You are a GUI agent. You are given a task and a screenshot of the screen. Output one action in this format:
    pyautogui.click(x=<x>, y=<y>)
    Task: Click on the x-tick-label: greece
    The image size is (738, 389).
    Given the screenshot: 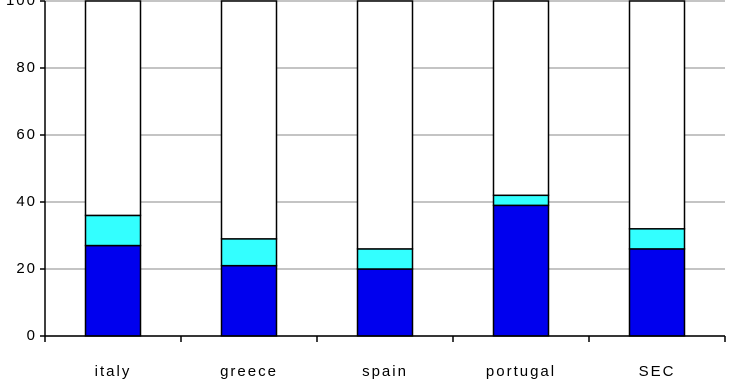 What is the action you would take?
    pyautogui.click(x=249, y=371)
    